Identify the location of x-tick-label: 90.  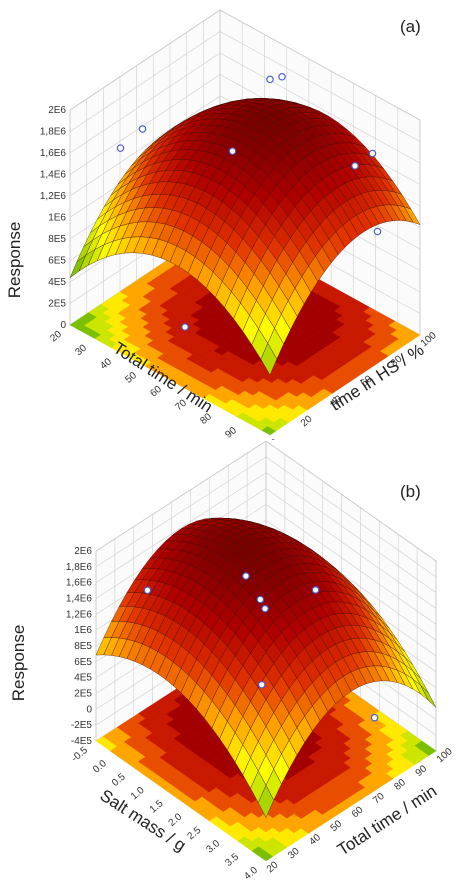
(231, 432).